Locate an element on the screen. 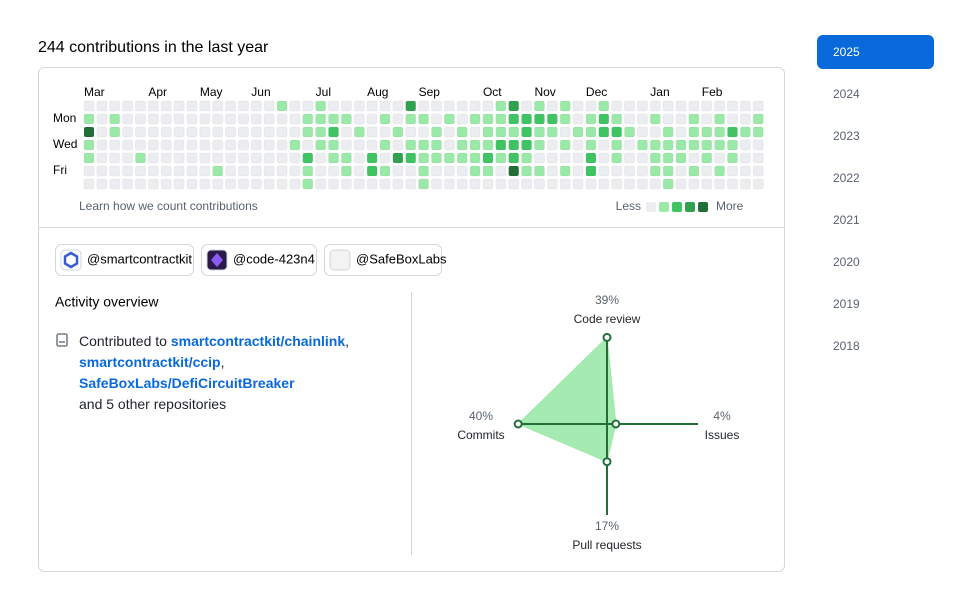 The height and width of the screenshot is (591, 953). month-label: Apr is located at coordinates (157, 92).